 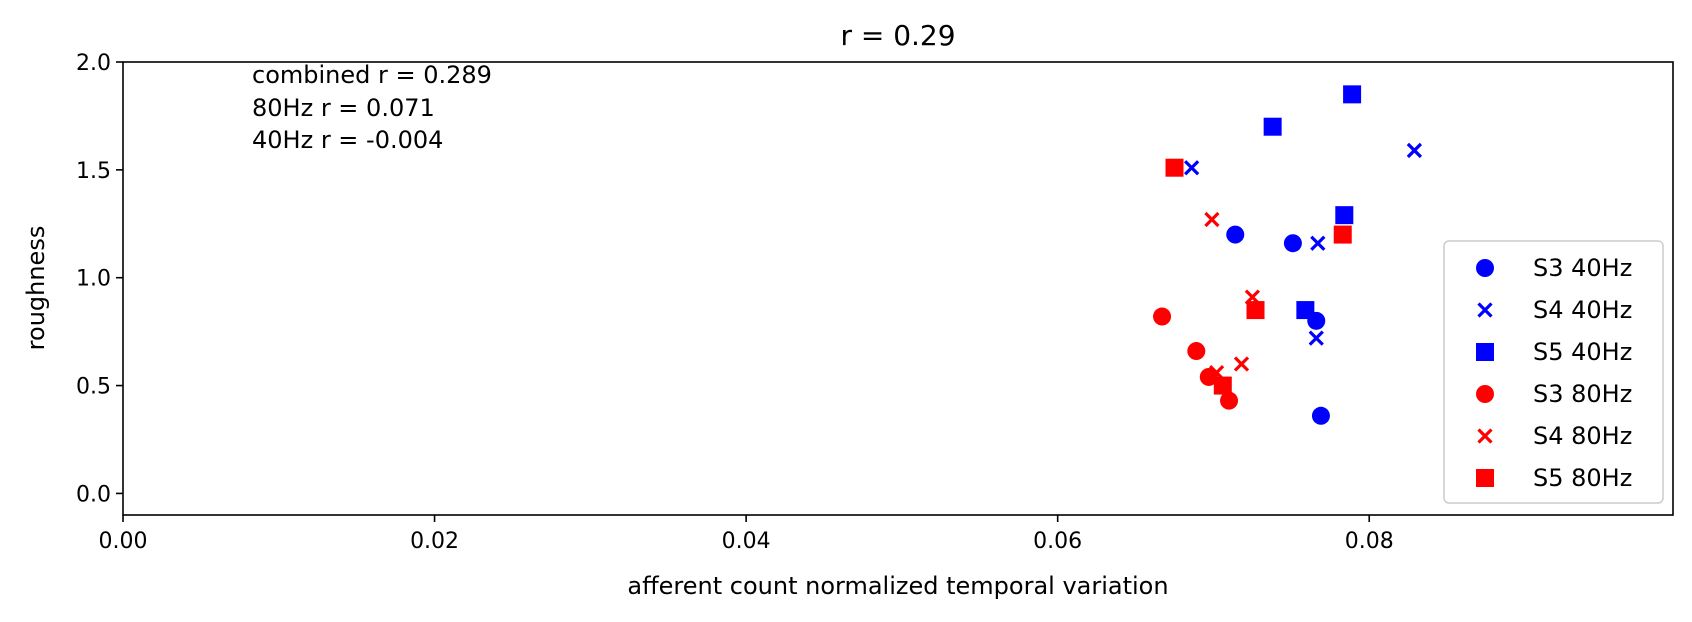 What do you see at coordinates (93, 279) in the screenshot?
I see `y-tick-label: 1.0` at bounding box center [93, 279].